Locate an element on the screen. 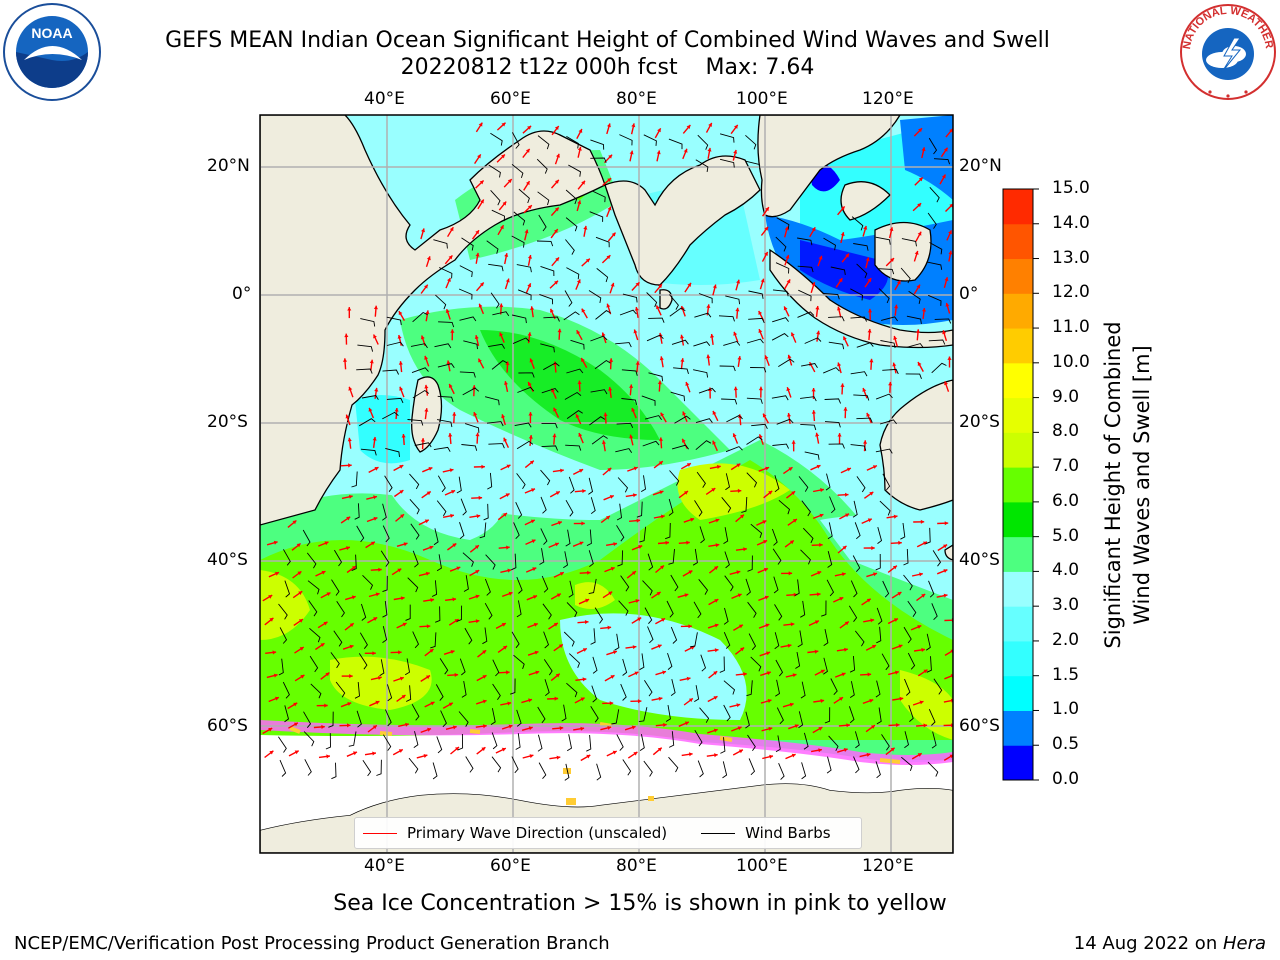 The height and width of the screenshot is (960, 1280). colorbar-tick-label: 12.0 is located at coordinates (1071, 292).